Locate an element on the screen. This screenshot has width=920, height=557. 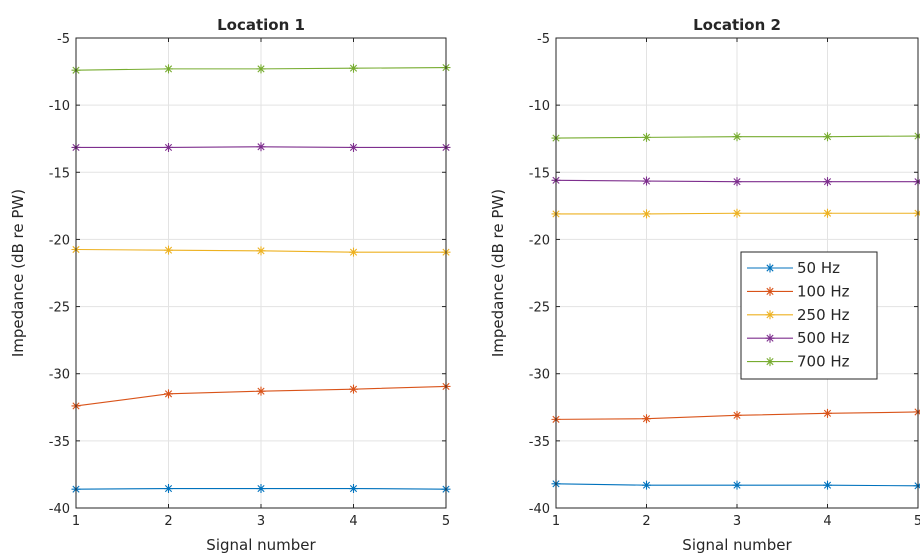
legend-label: 700 Hz is located at coordinates (823, 362).